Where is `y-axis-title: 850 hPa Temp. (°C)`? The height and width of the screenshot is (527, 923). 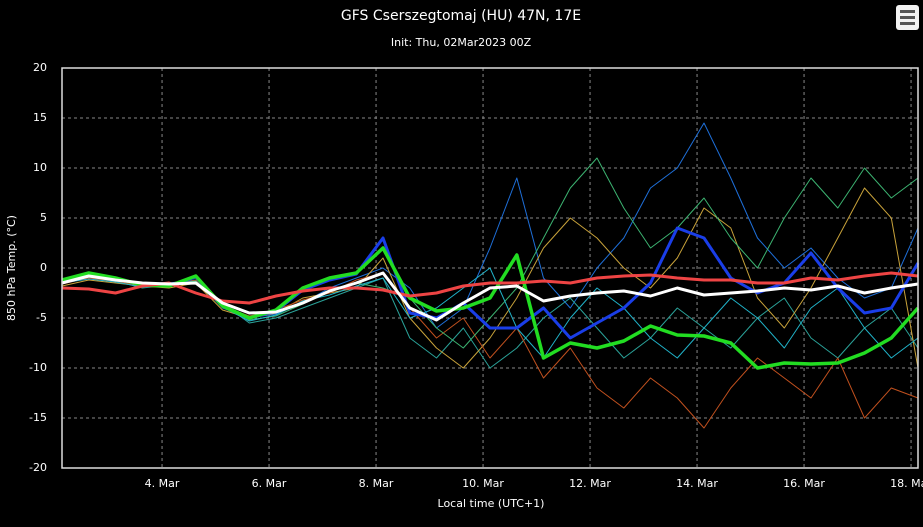 y-axis-title: 850 hPa Temp. (°C) is located at coordinates (11, 268).